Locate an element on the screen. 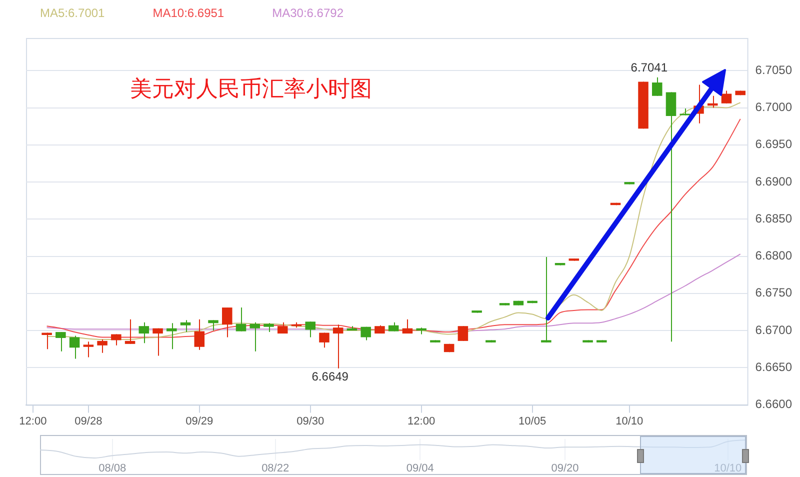 The width and height of the screenshot is (800, 477). x-tick-label: 09/20 is located at coordinates (565, 468).